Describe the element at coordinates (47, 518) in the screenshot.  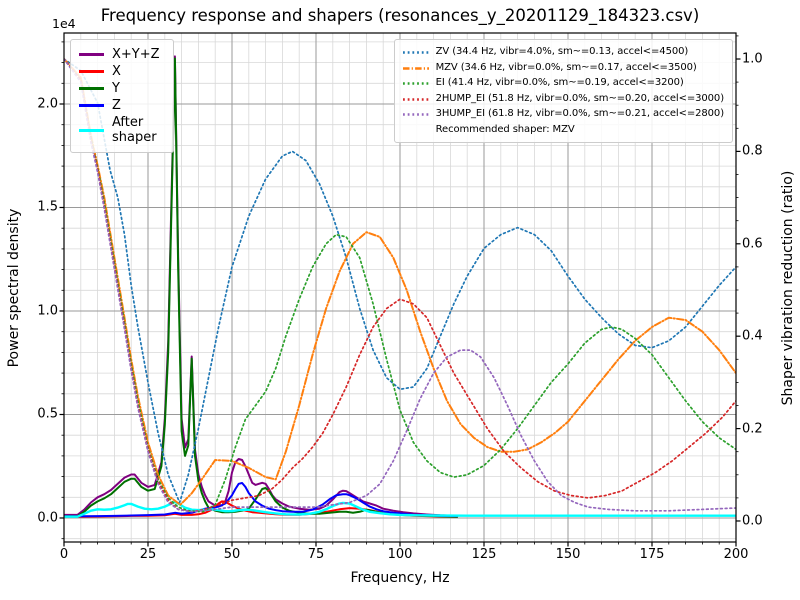
I see `left-tick-label: 0.0` at that location.